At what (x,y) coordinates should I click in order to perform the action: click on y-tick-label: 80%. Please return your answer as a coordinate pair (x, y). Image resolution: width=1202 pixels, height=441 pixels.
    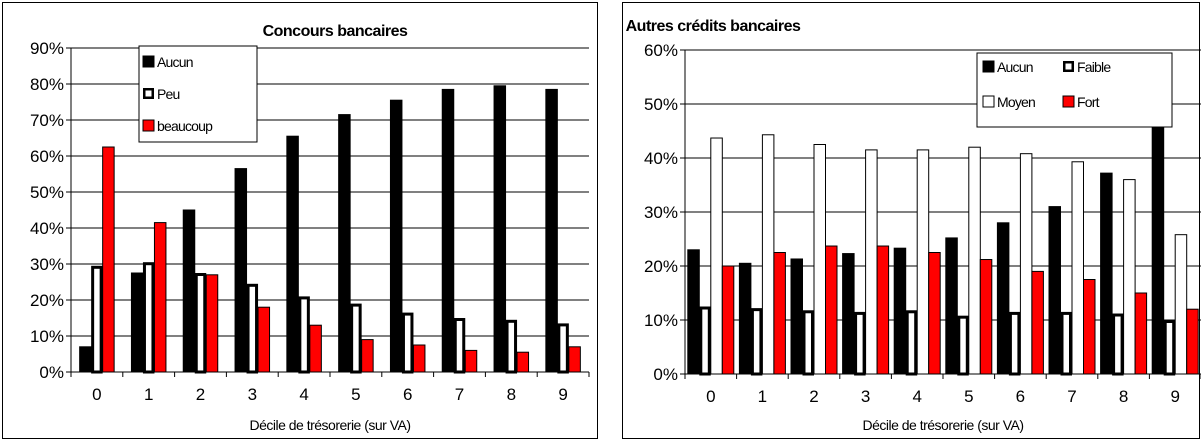
    Looking at the image, I should click on (47, 84).